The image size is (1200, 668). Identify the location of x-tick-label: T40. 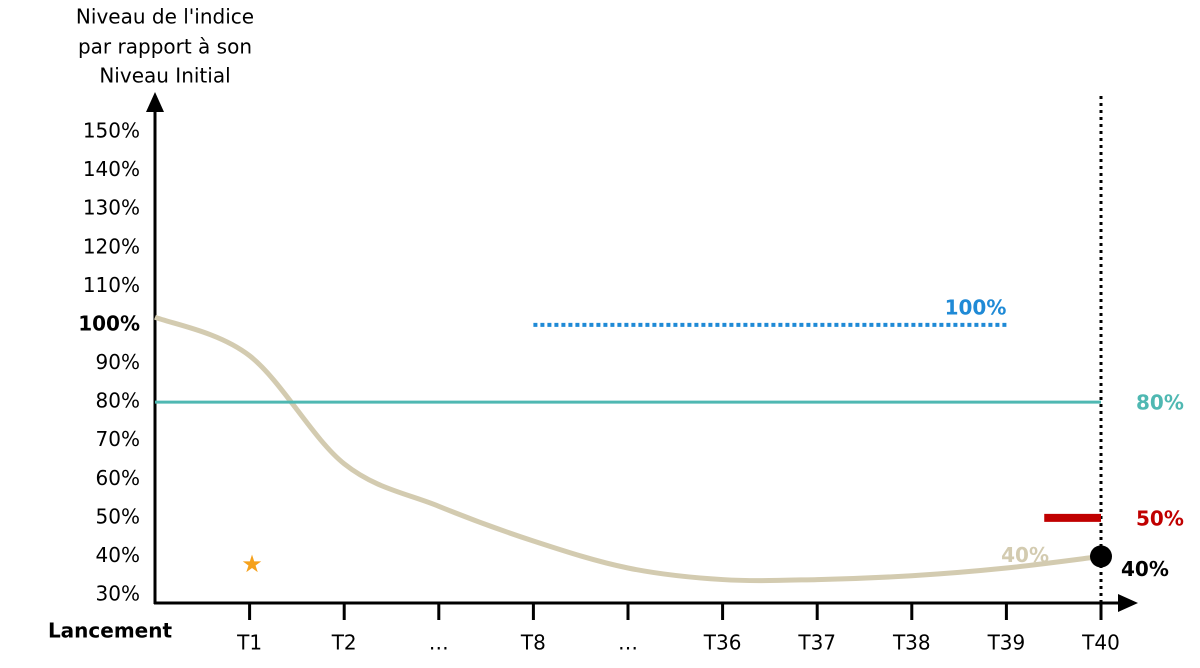
(1100, 643).